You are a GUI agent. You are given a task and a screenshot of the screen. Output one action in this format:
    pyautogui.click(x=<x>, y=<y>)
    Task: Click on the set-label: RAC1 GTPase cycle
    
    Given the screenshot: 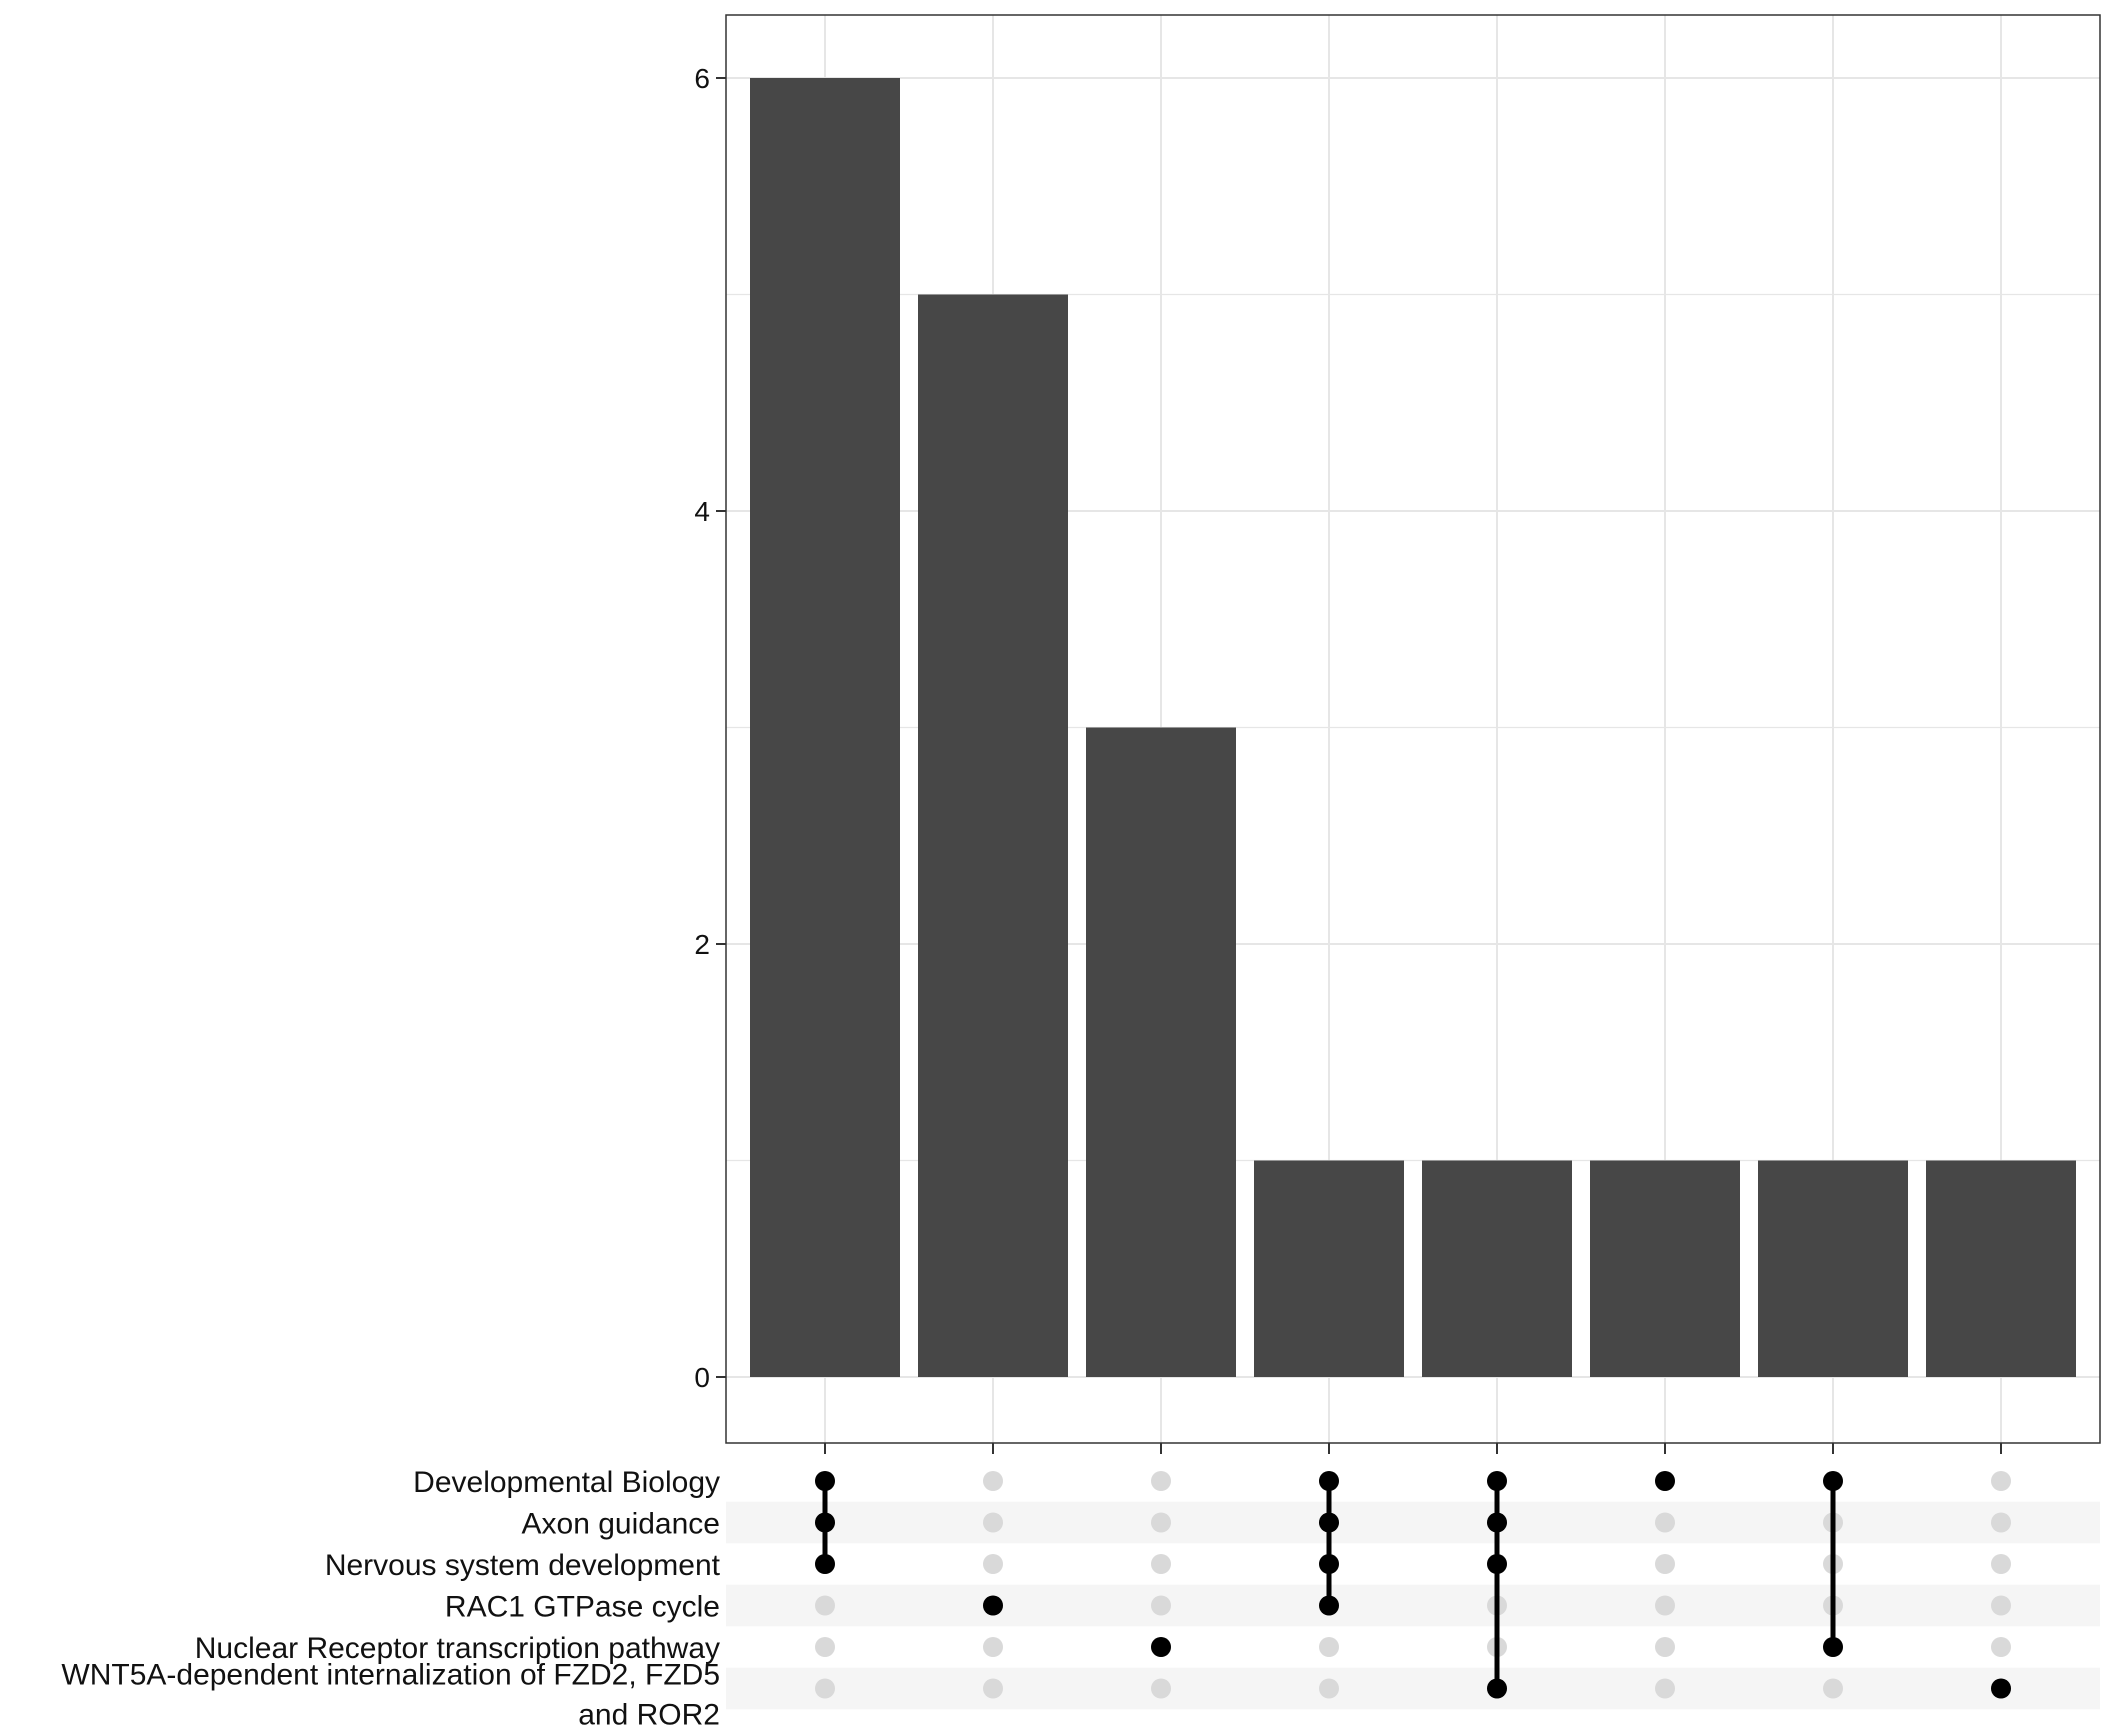 What is the action you would take?
    pyautogui.click(x=582, y=1607)
    